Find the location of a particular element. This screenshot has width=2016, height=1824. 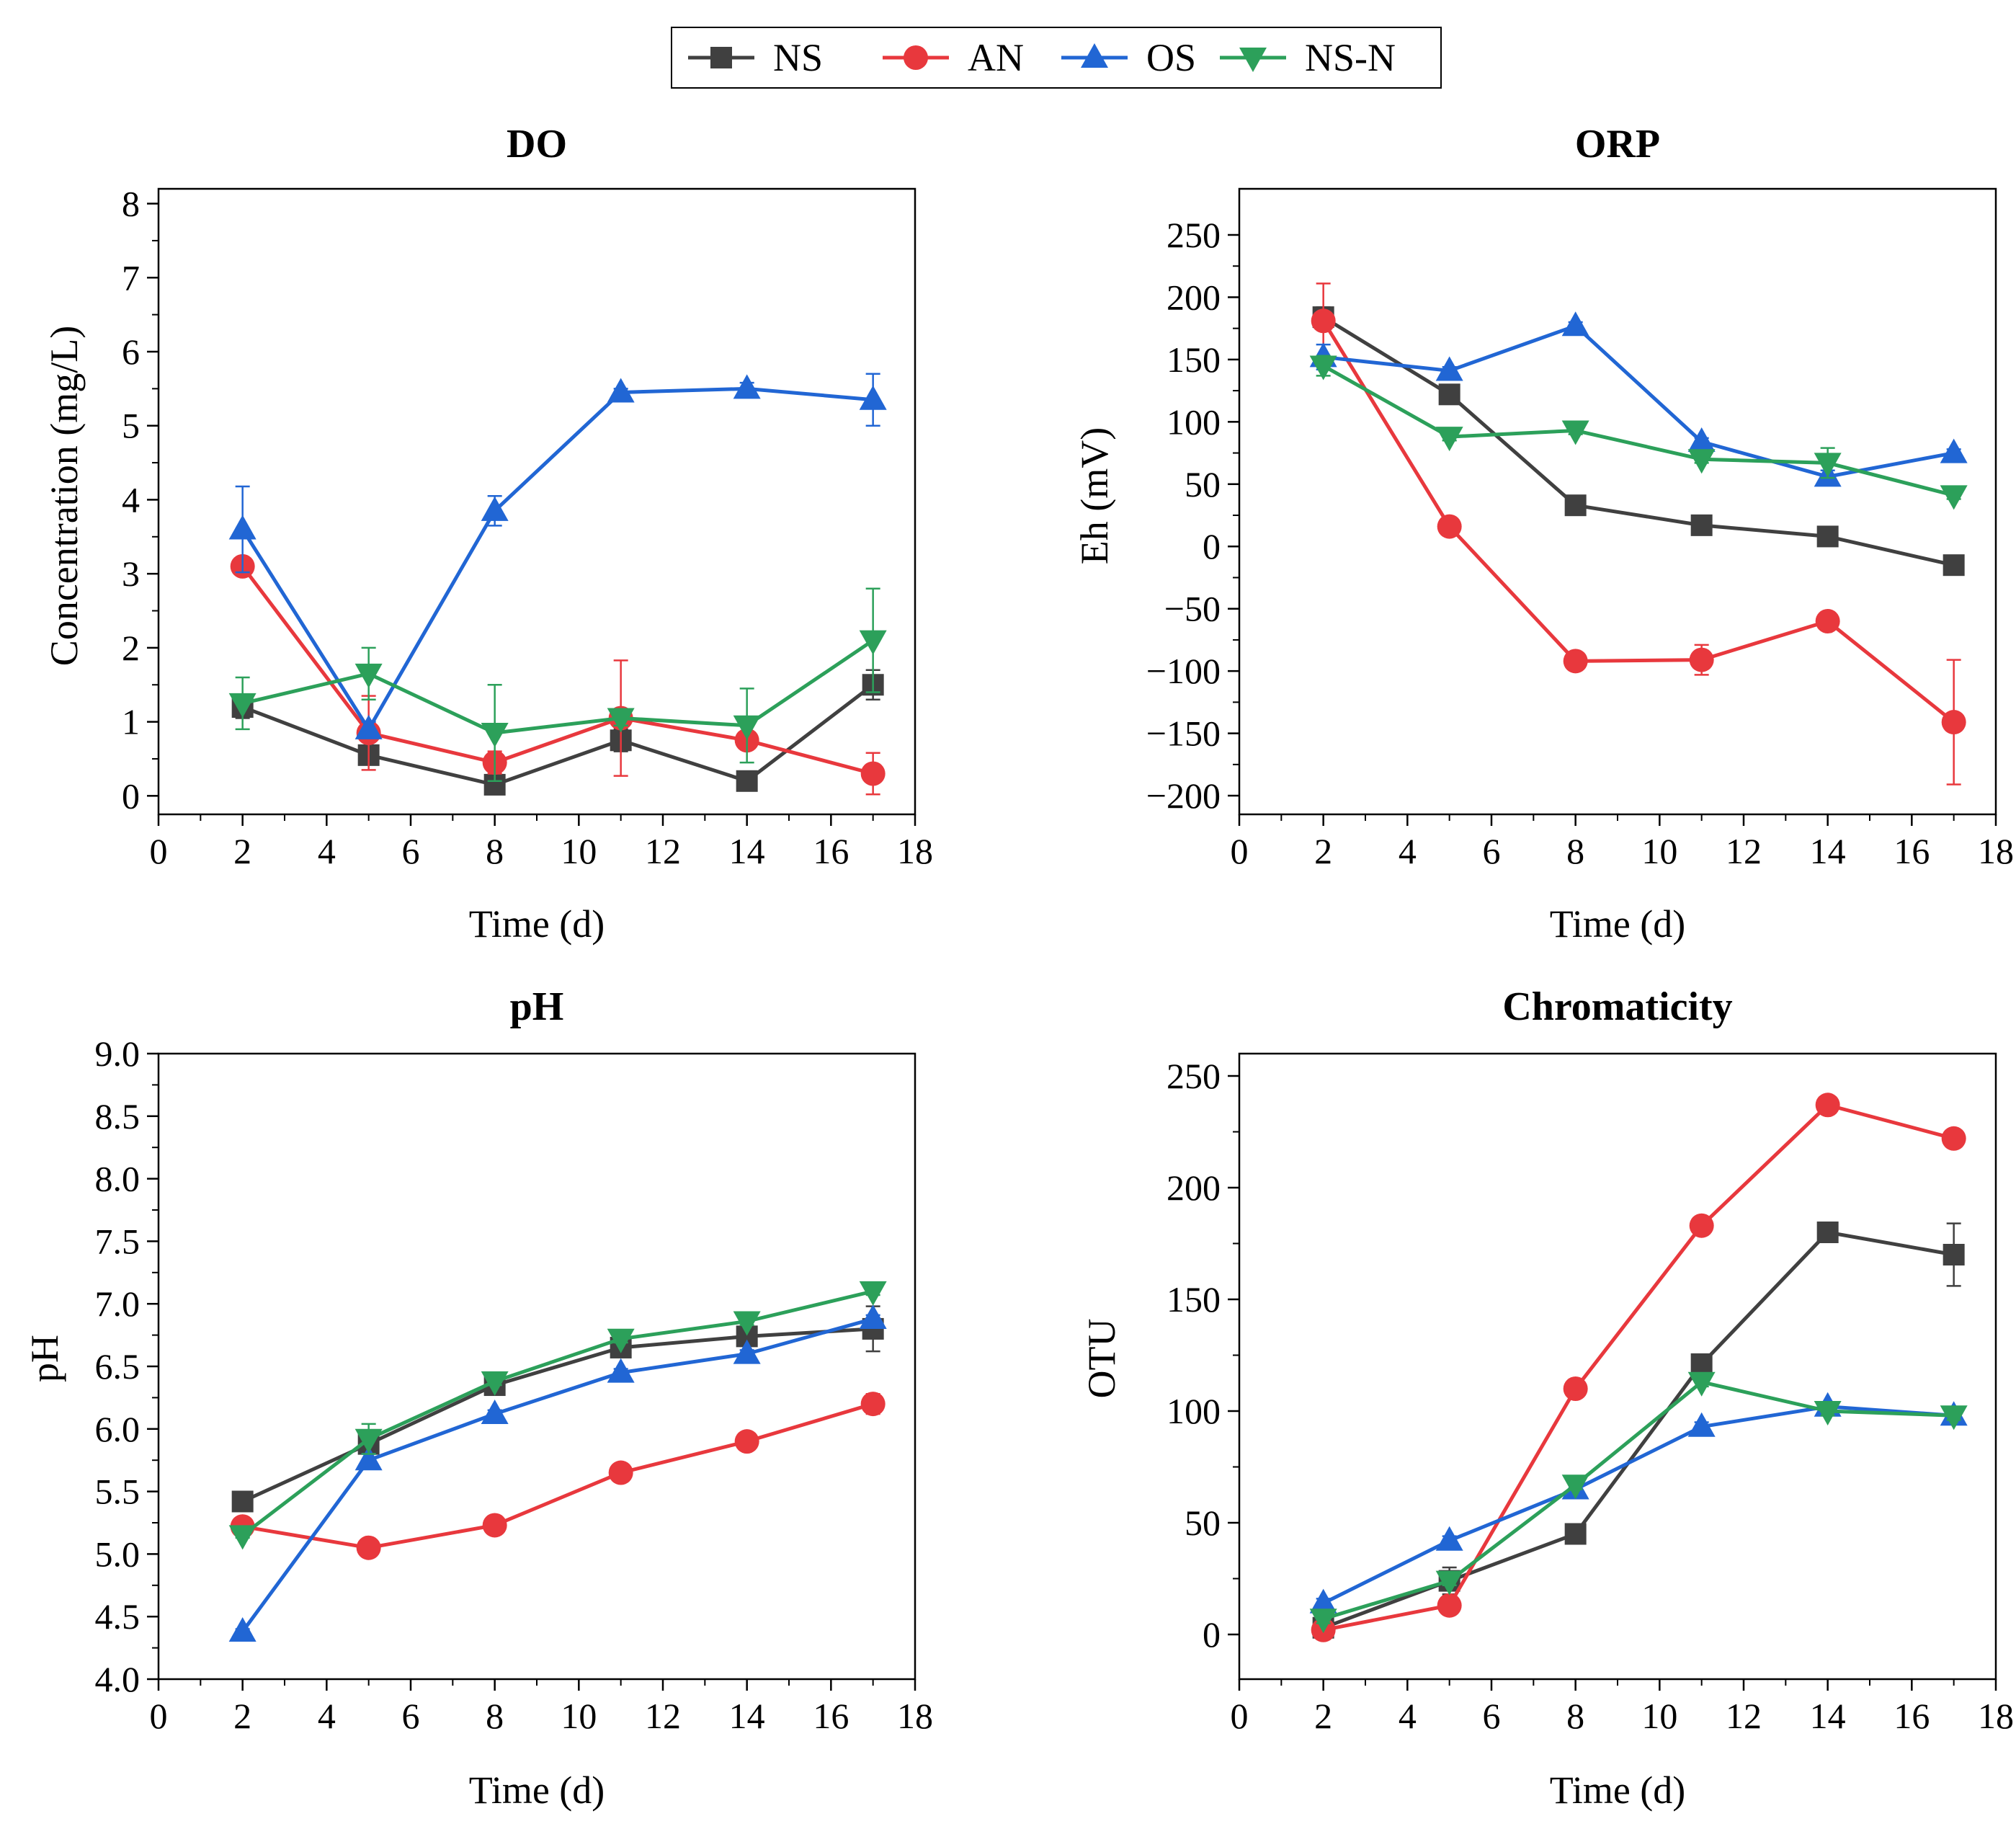

legend-box is located at coordinates (1056, 58).